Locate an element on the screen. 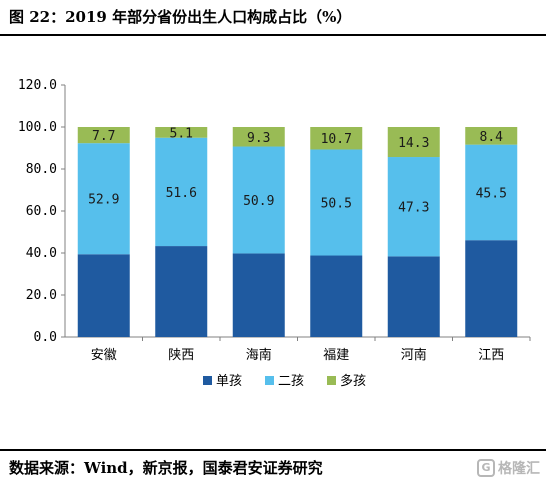 The height and width of the screenshot is (492, 546). data-label: 8.4 is located at coordinates (492, 137).